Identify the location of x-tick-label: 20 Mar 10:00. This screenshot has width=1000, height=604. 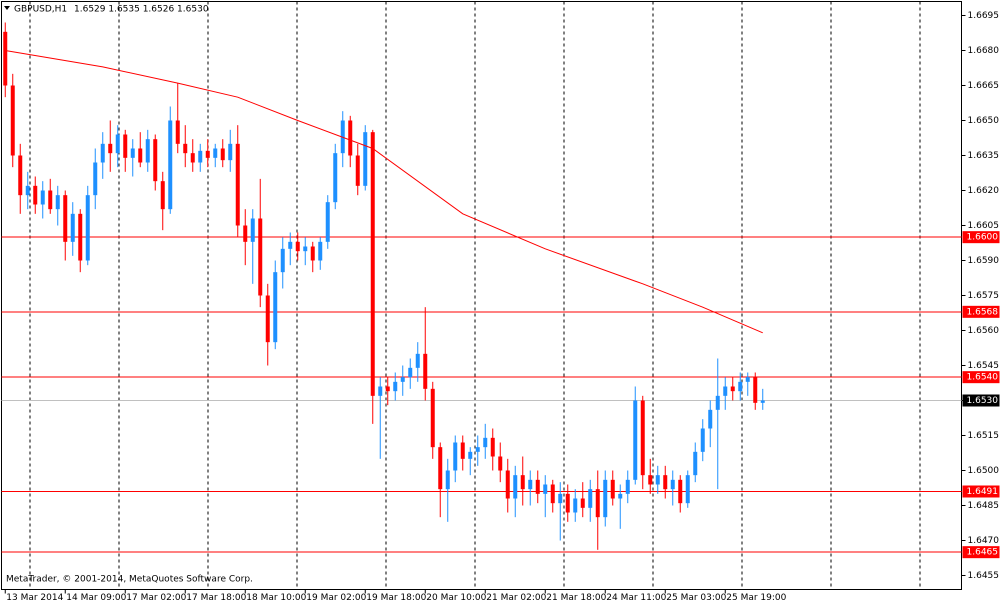
(456, 598).